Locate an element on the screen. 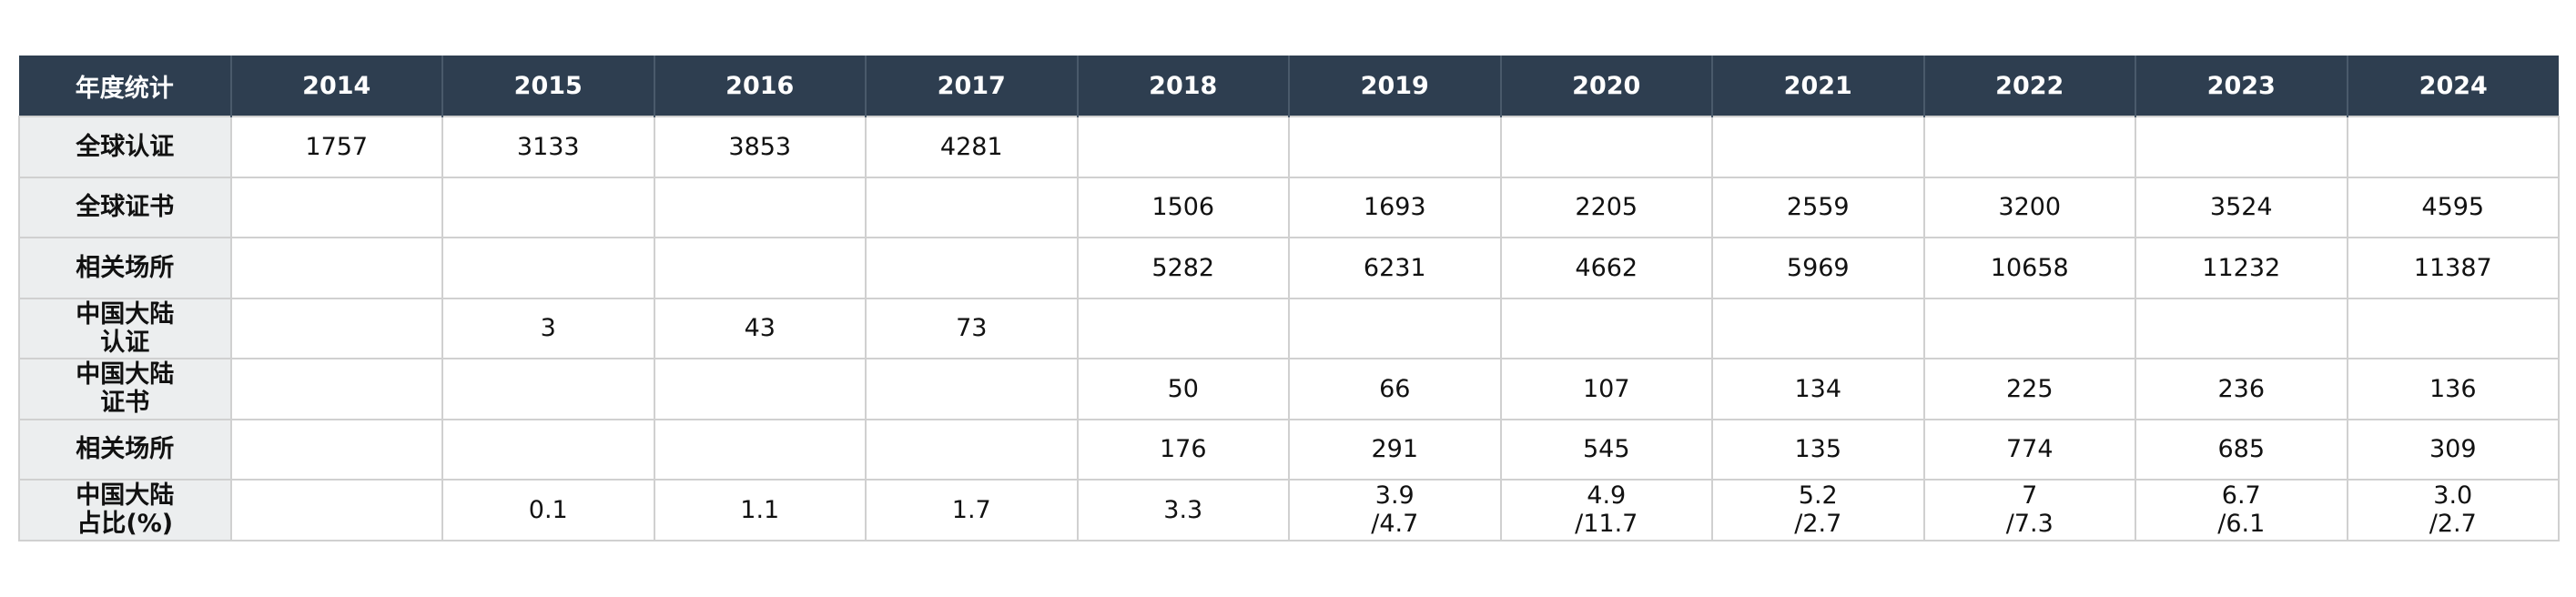  year-header-2019: 2019 is located at coordinates (1395, 86).